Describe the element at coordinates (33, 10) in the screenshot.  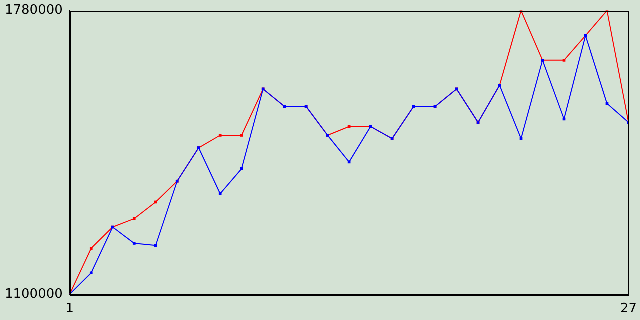
I see `y-tick-label: 1780000` at that location.